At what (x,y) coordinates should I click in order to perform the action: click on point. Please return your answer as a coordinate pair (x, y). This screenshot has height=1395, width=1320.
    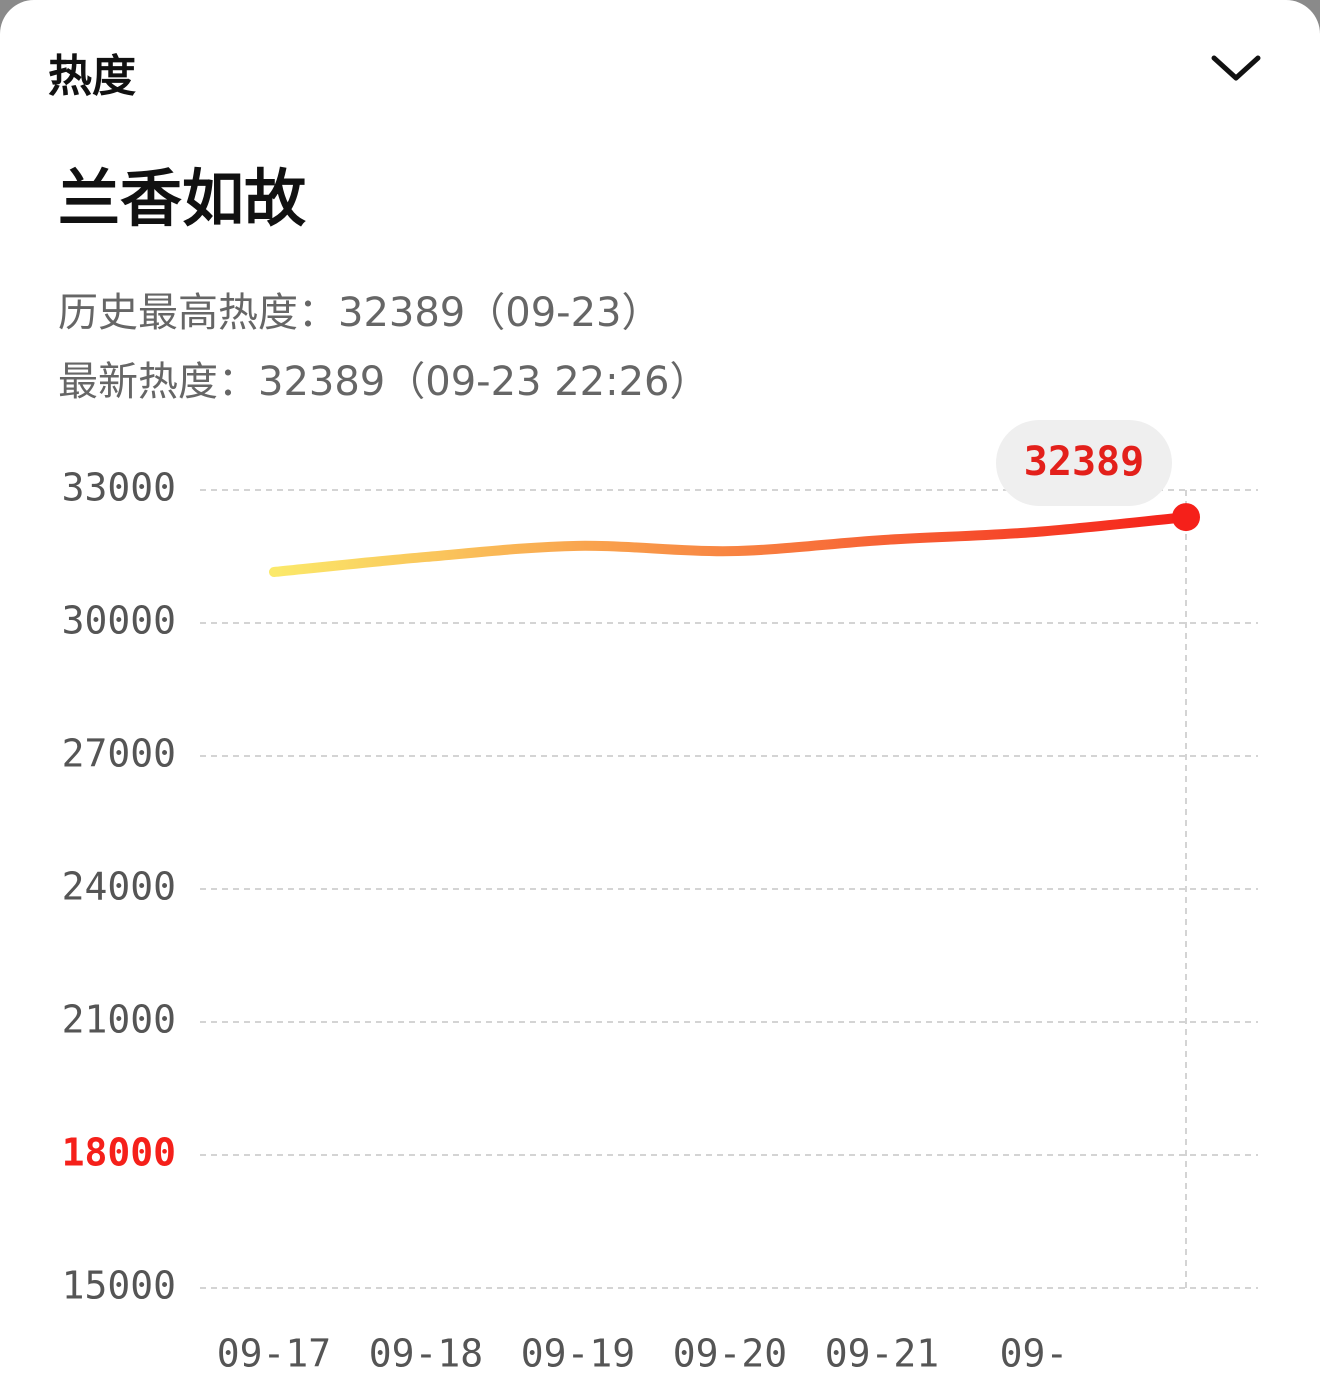
    Looking at the image, I should click on (1186, 517).